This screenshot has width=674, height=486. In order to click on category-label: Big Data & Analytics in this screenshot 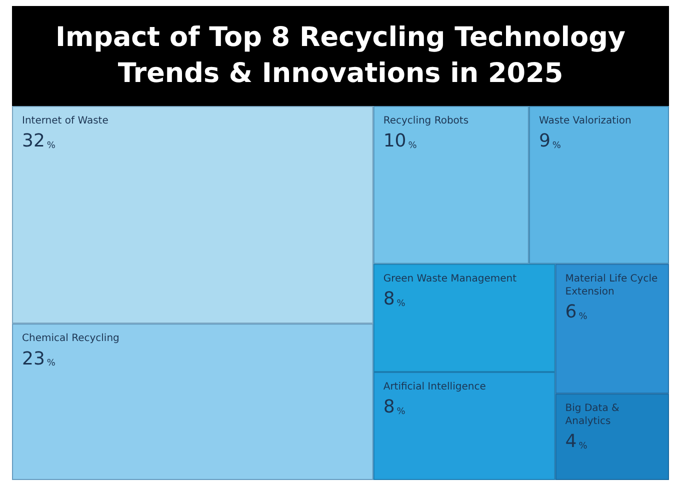, I will do `click(592, 415)`.